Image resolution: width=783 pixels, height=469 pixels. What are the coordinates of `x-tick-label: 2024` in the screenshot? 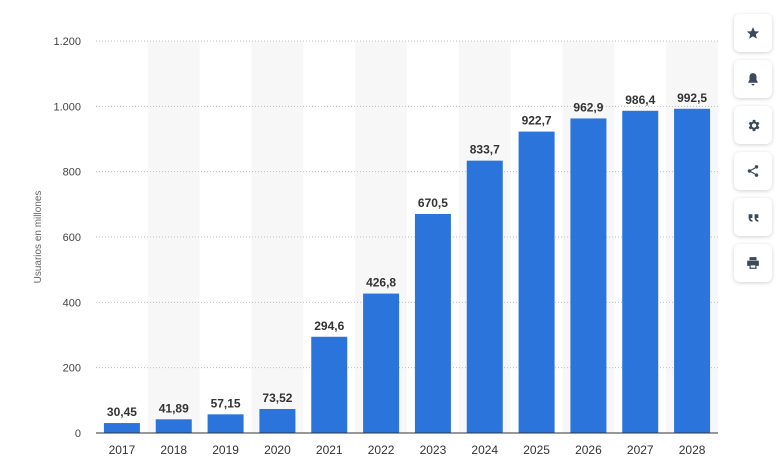 It's located at (484, 450).